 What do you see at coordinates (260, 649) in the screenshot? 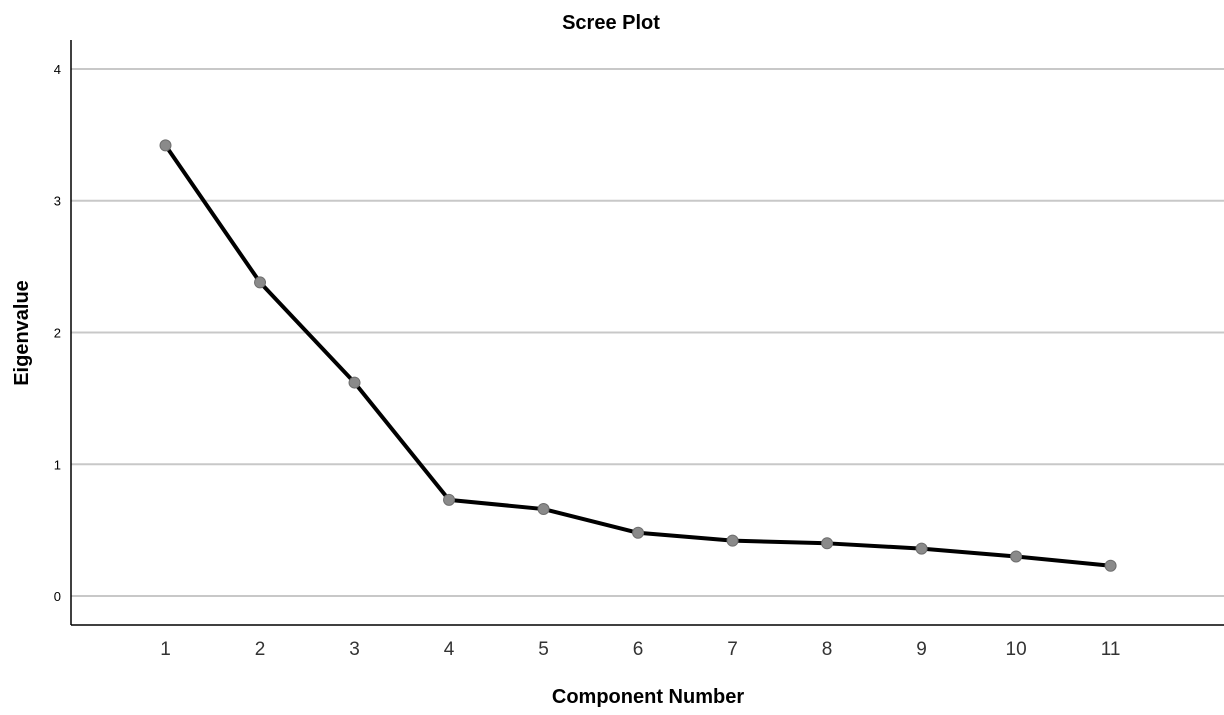
I see `x-tick-label: 2` at bounding box center [260, 649].